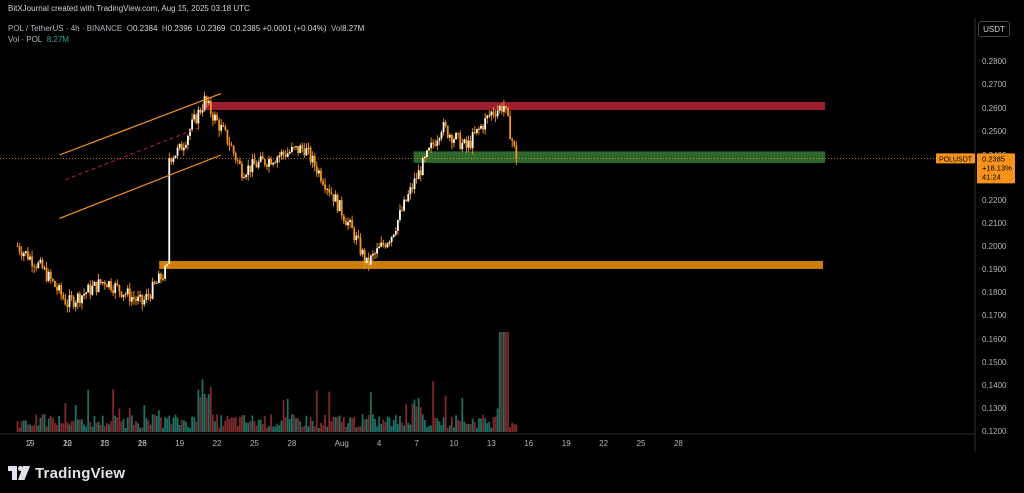  I want to click on volume-legend-label: Vol · POL, so click(25, 39).